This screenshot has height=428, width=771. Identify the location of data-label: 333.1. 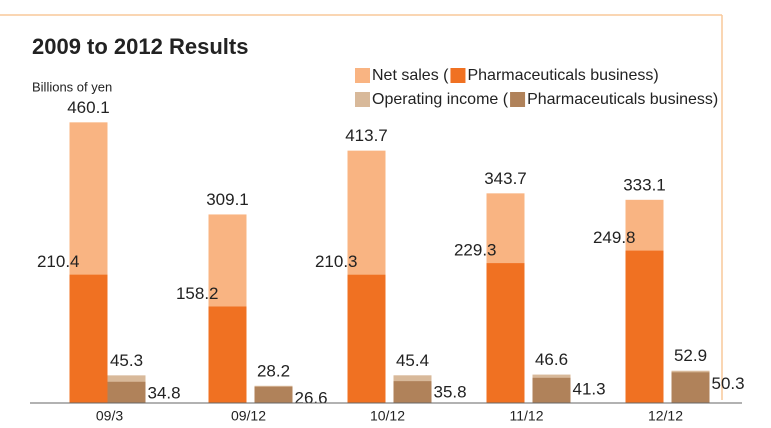
(644, 184).